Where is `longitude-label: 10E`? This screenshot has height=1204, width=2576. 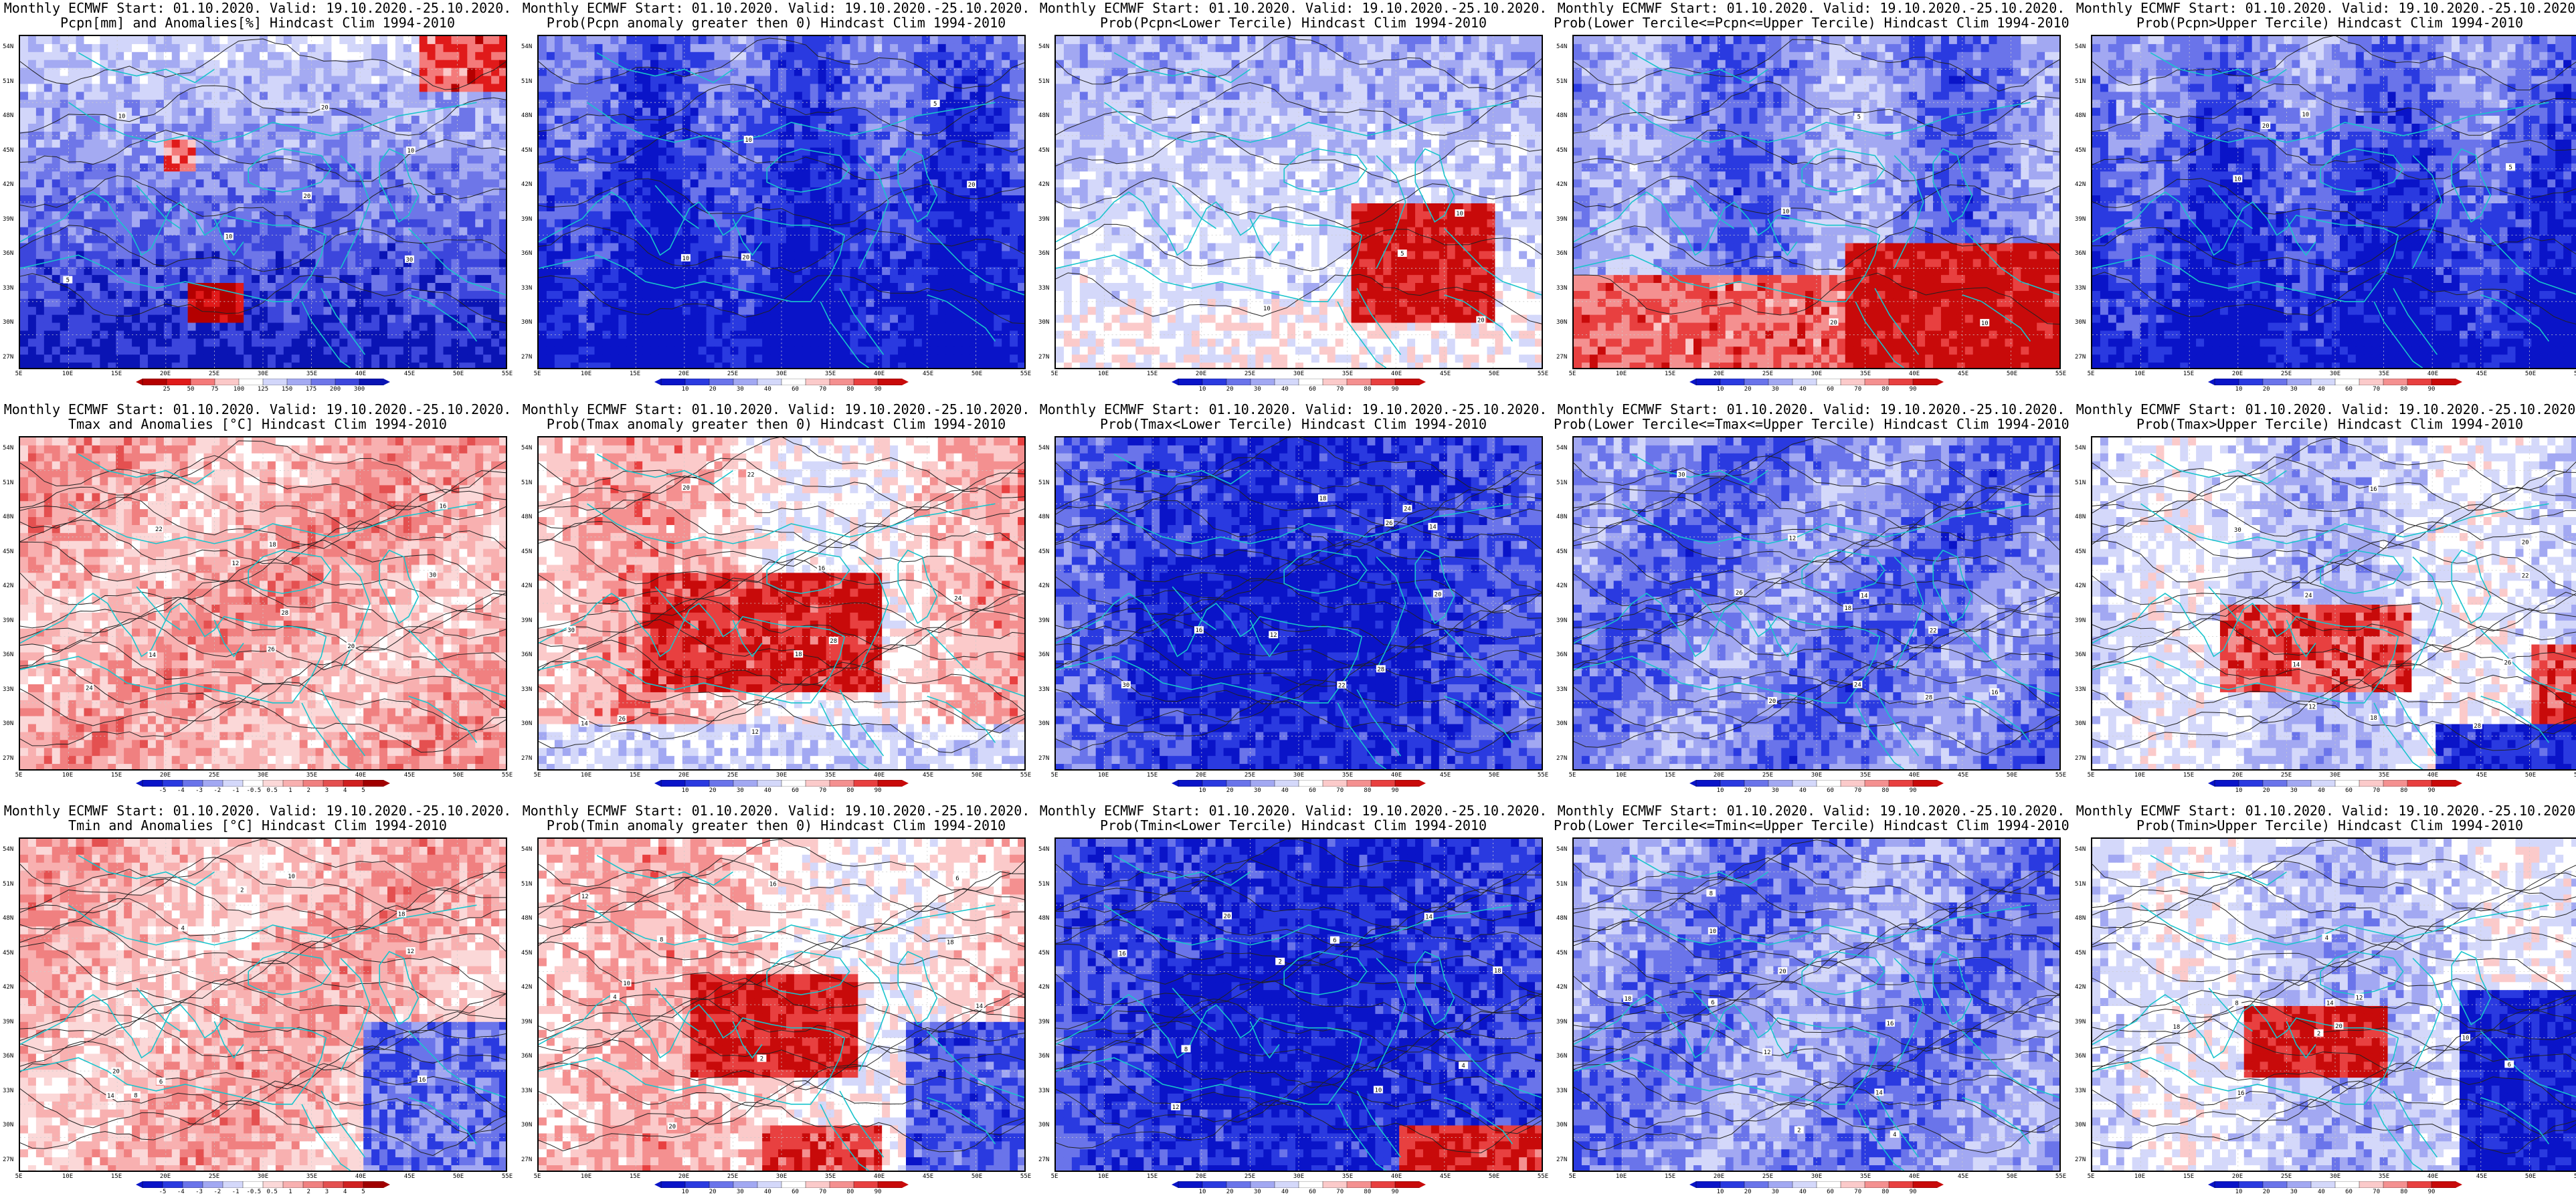 longitude-label: 10E is located at coordinates (1621, 1177).